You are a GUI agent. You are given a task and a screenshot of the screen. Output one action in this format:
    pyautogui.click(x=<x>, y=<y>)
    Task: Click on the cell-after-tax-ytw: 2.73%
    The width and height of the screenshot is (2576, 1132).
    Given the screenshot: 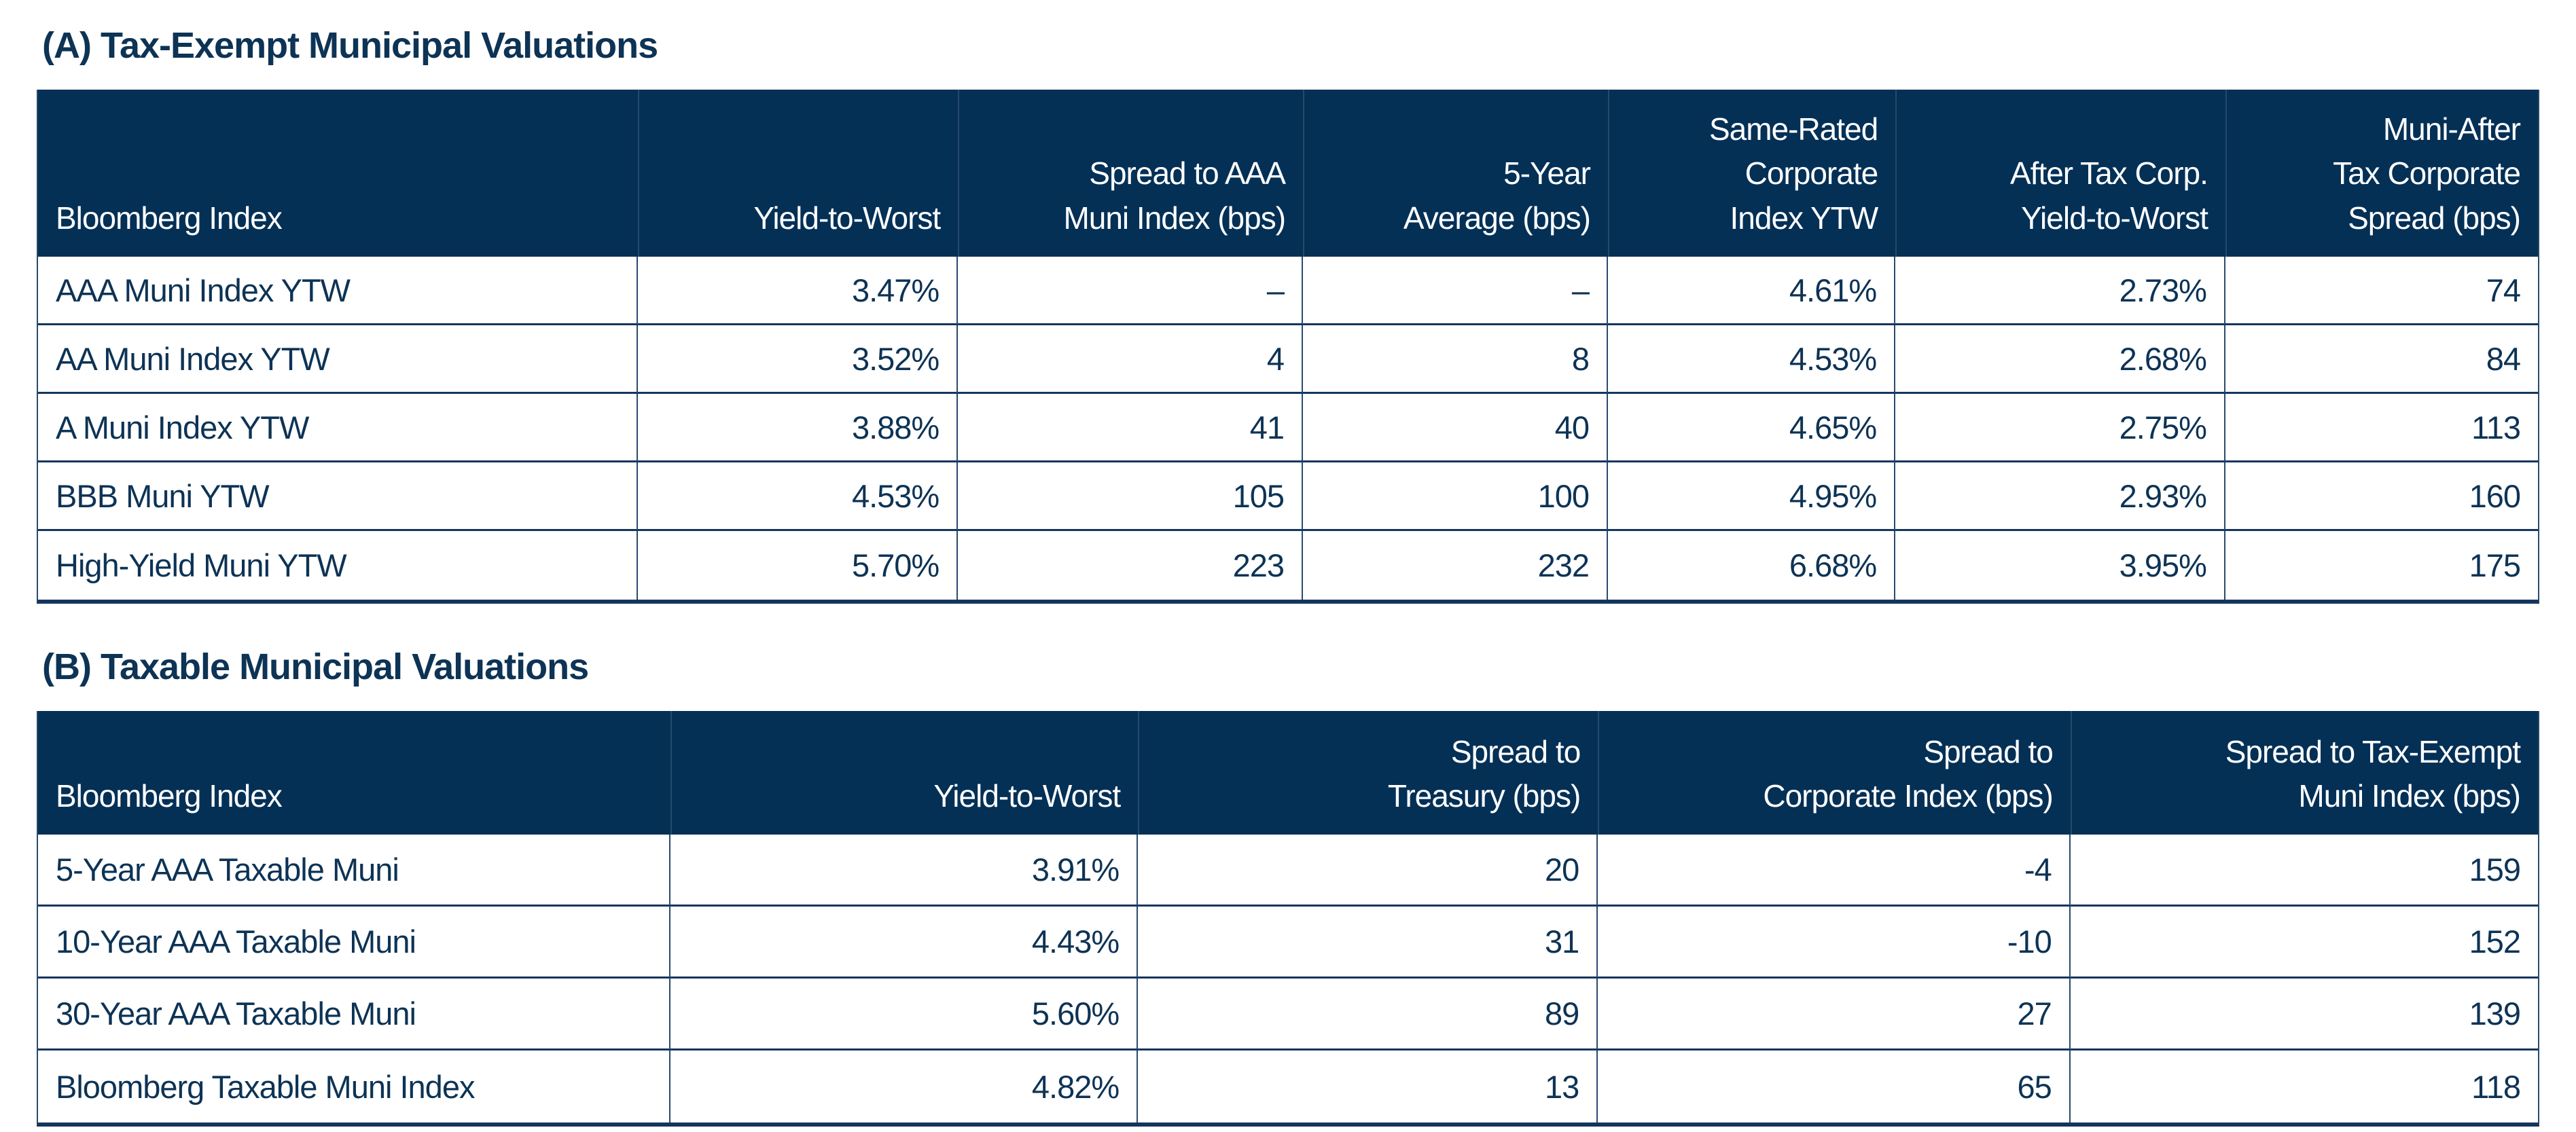 What is the action you would take?
    pyautogui.click(x=2060, y=291)
    